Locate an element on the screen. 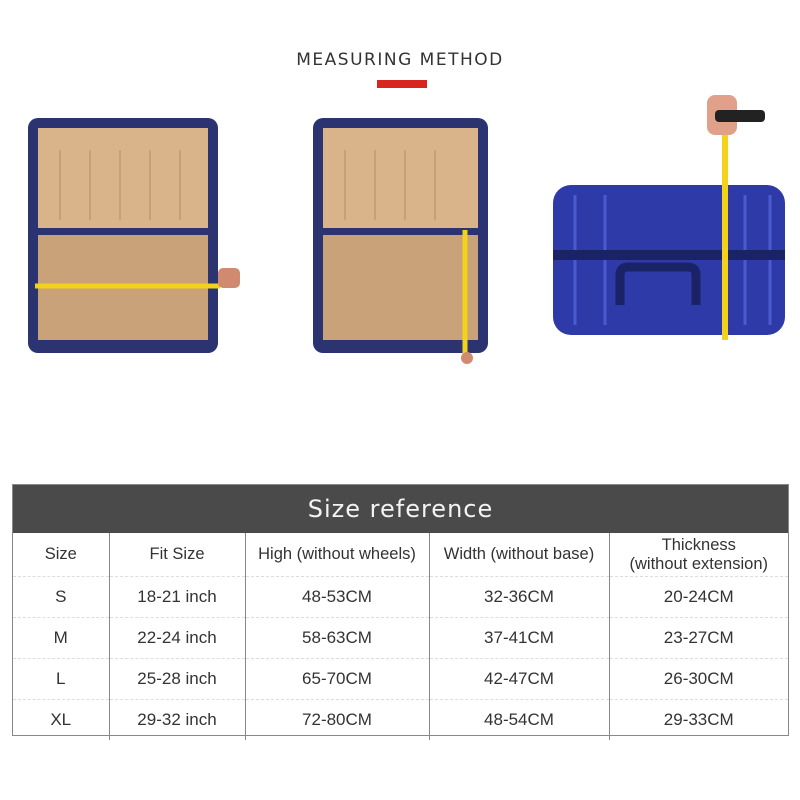 The height and width of the screenshot is (800, 800). measure-height-photo is located at coordinates (400, 241).